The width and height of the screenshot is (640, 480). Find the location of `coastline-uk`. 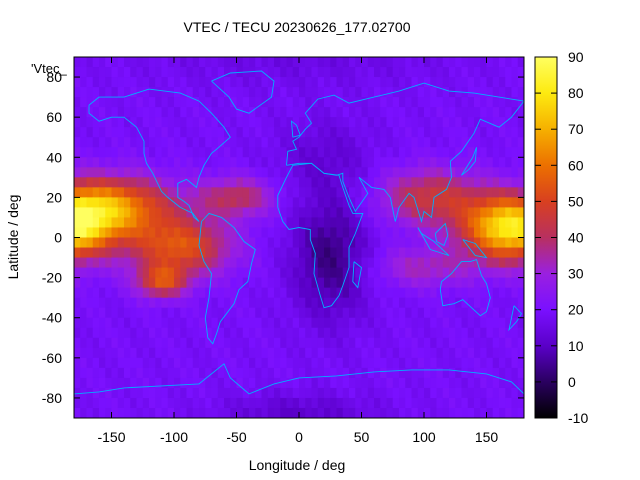

coastline-uk is located at coordinates (295, 129).